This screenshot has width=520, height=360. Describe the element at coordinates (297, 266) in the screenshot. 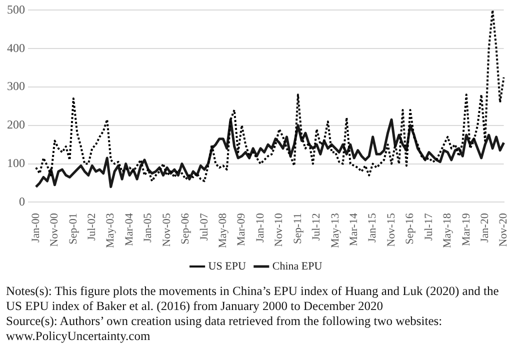

I see `legend-label: China EPU` at that location.